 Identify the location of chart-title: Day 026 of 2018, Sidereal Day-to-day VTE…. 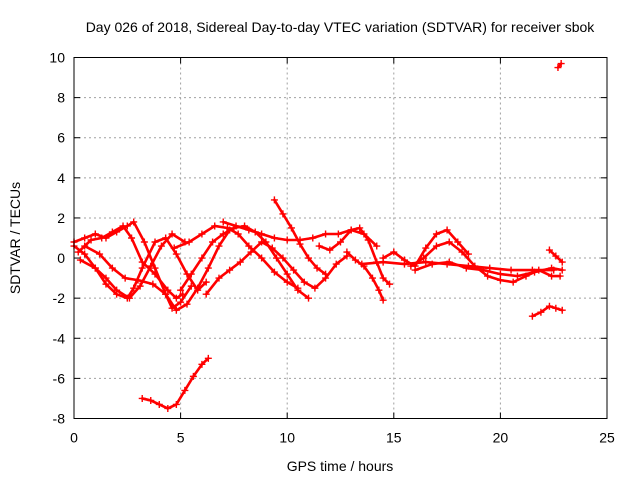
(341, 27).